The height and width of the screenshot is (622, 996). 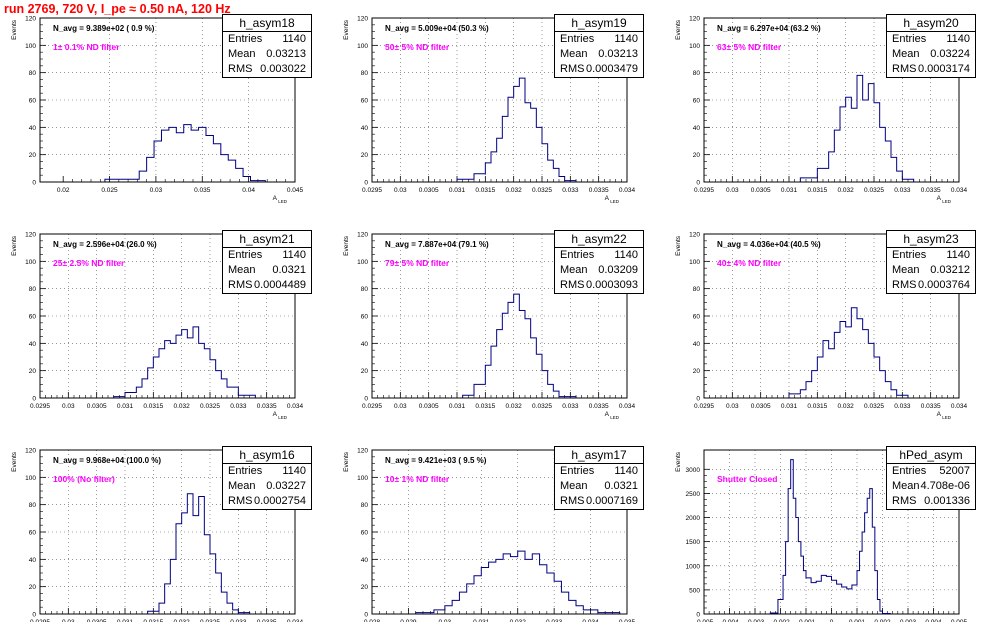 I want to click on stats-box-title: h_asym18, so click(x=267, y=23).